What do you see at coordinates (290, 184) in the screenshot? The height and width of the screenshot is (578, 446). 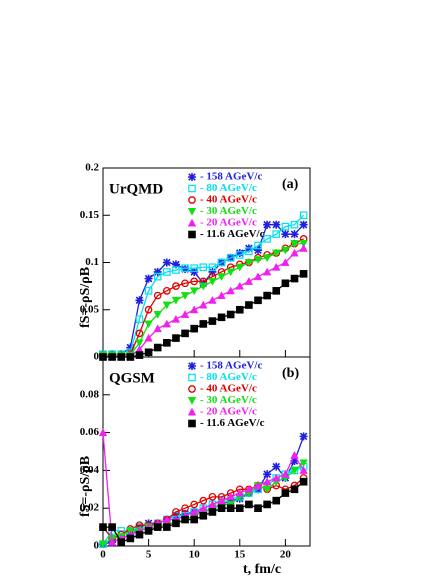 I see `panel-label: (a)` at bounding box center [290, 184].